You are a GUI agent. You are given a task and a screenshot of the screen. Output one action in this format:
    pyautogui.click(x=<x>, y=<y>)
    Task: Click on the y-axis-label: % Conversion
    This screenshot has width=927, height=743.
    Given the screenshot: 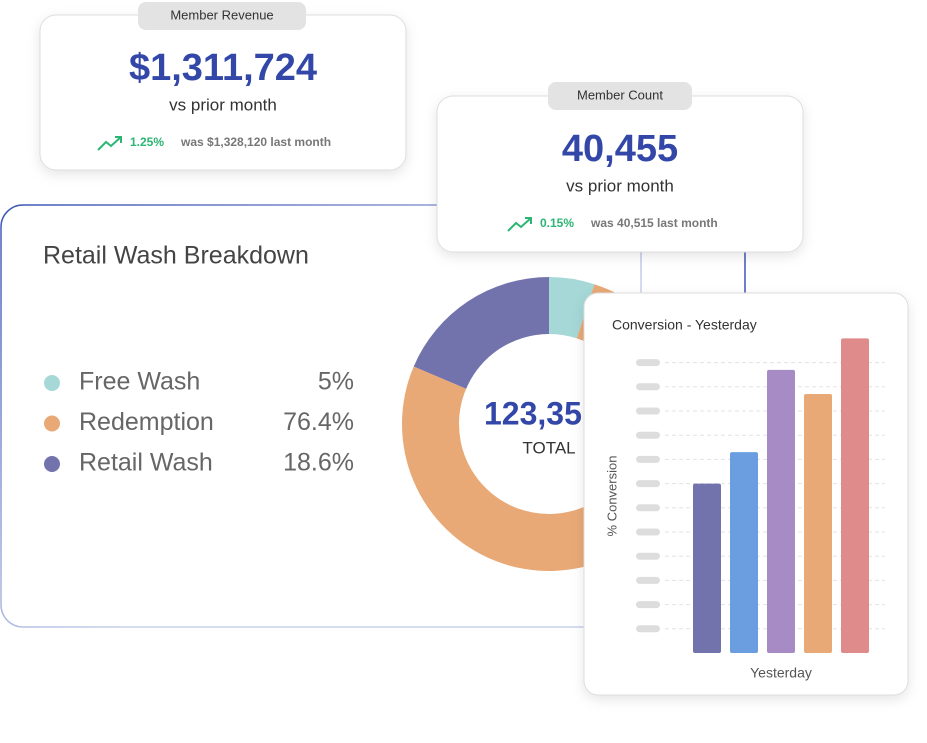 What is the action you would take?
    pyautogui.click(x=611, y=496)
    